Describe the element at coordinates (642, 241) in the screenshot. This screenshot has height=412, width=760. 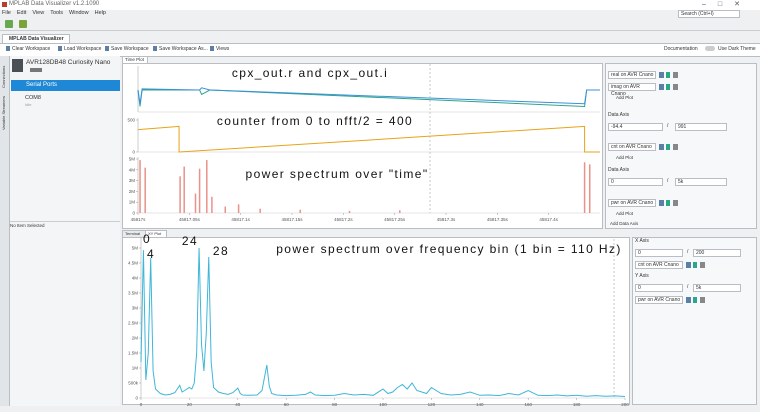
I see `axis-label: X Axis` at that location.